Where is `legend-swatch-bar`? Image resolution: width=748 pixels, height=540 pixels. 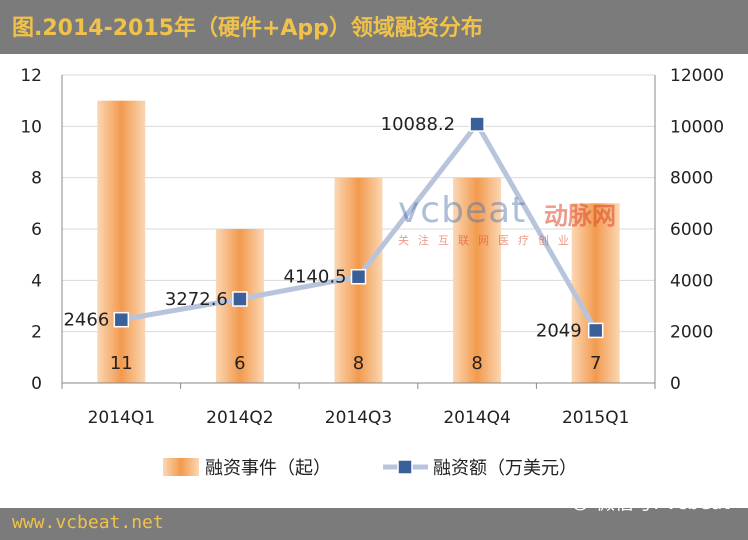
legend-swatch-bar is located at coordinates (181, 467).